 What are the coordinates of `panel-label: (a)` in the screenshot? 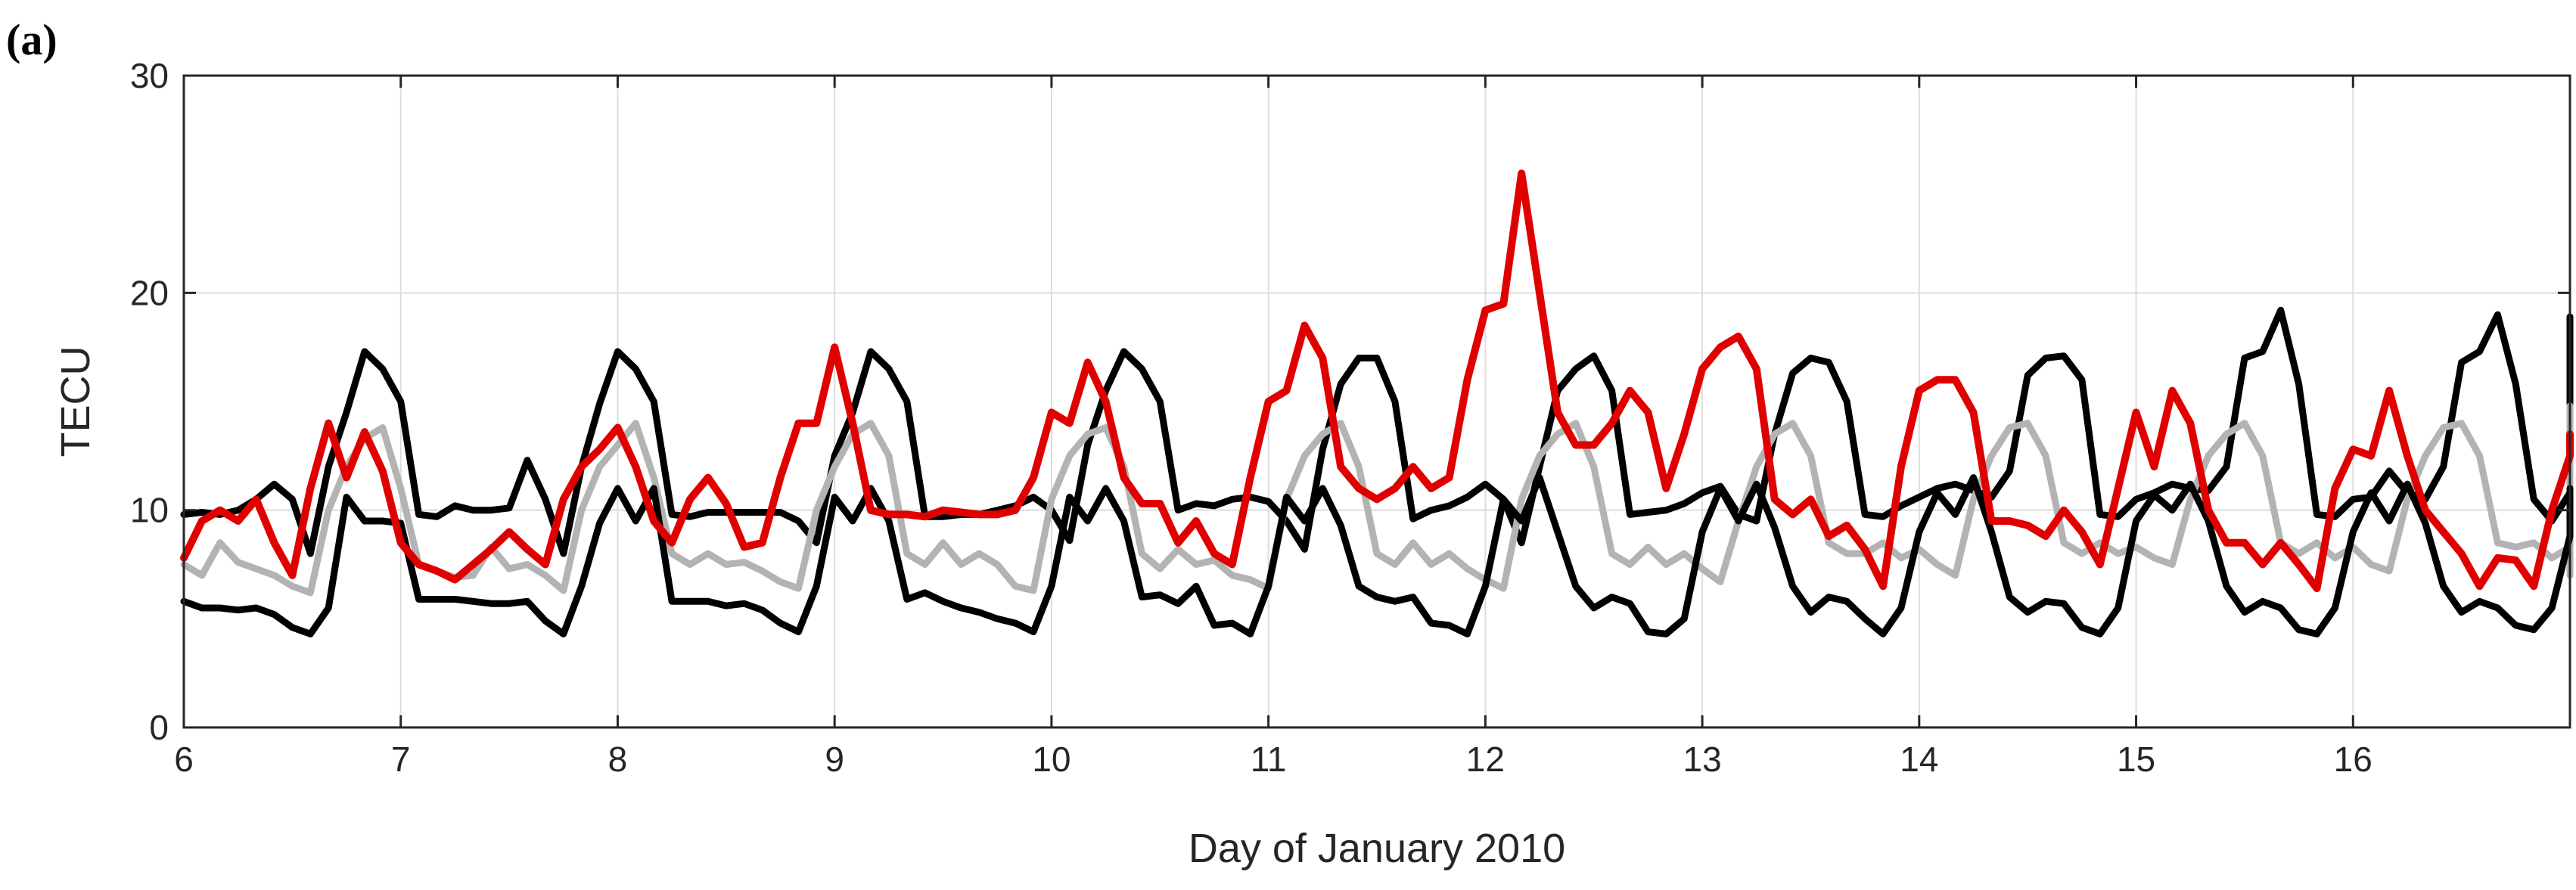 It's located at (31, 39).